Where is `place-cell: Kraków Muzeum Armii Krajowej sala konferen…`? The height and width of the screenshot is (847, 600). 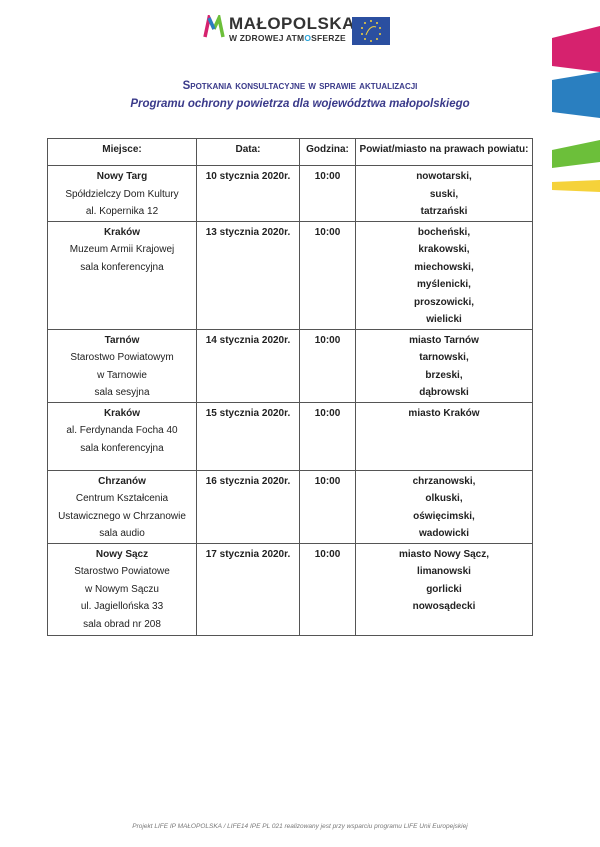 place-cell: Kraków Muzeum Armii Krajowej sala konferen… is located at coordinates (122, 275).